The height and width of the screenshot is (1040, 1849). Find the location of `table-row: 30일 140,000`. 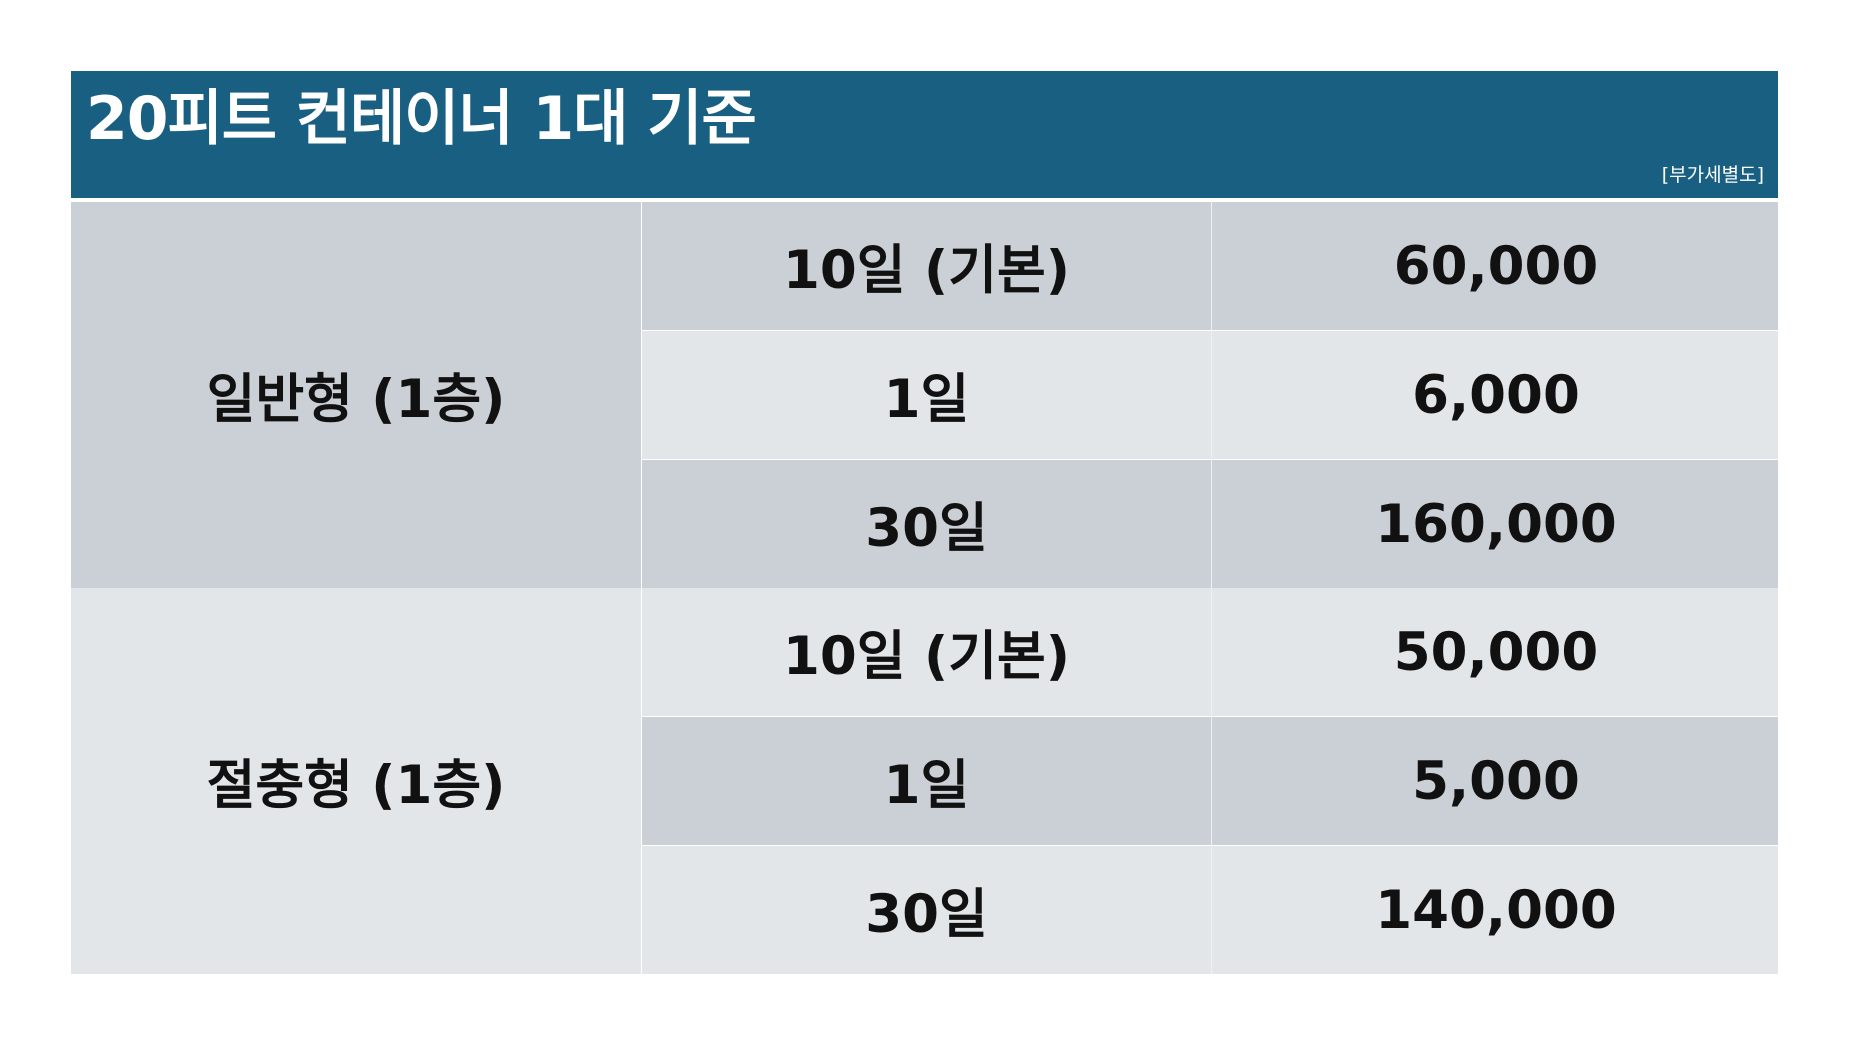

table-row: 30일 140,000 is located at coordinates (1210, 910).